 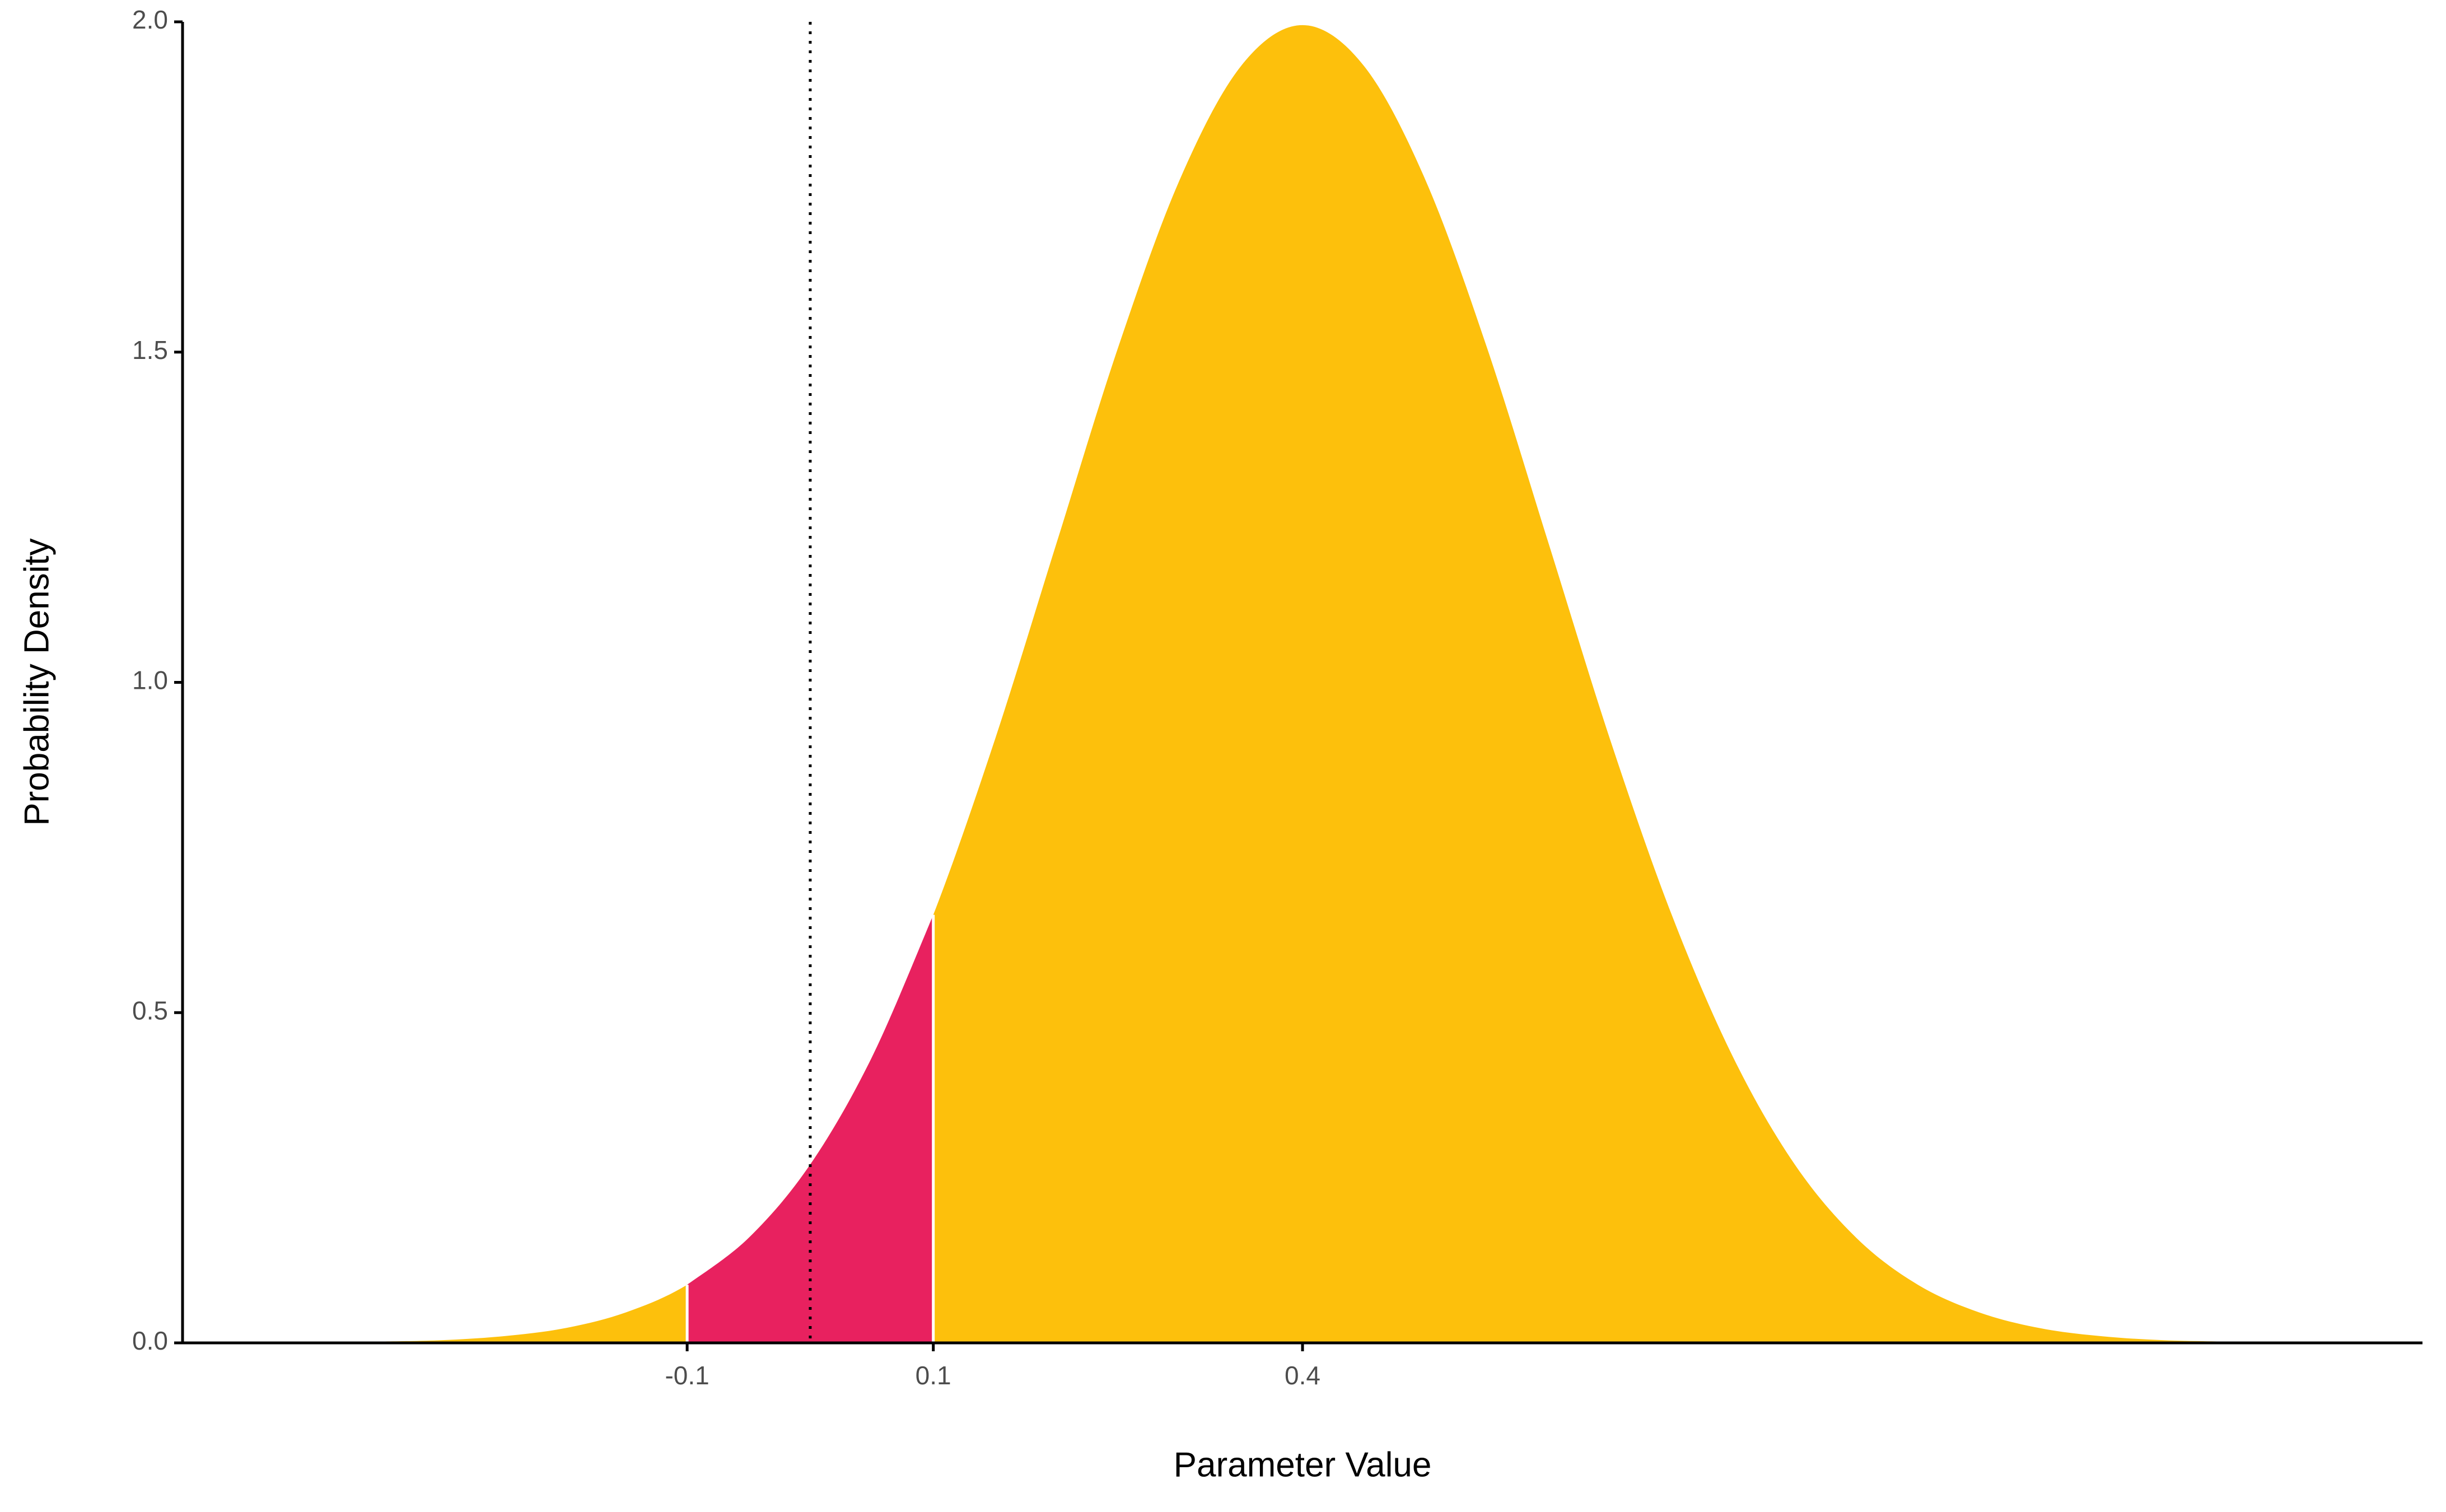 I want to click on x-tick-label: 0.4, so click(x=1302, y=1376).